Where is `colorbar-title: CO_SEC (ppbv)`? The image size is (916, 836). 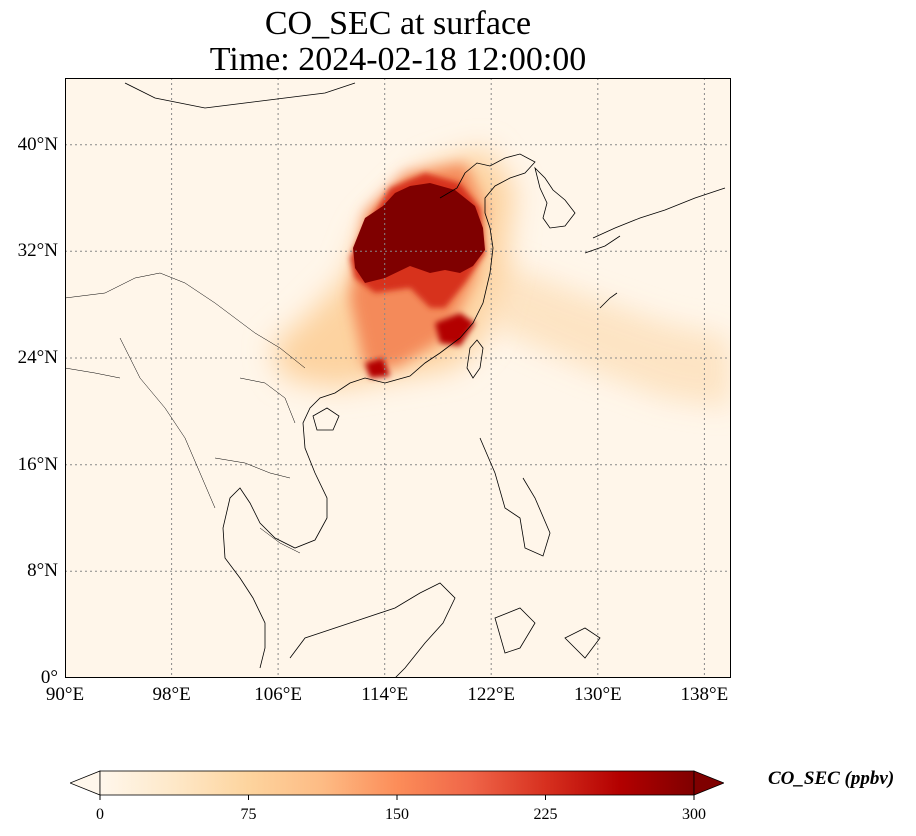 colorbar-title: CO_SEC (ppbv) is located at coordinates (831, 778).